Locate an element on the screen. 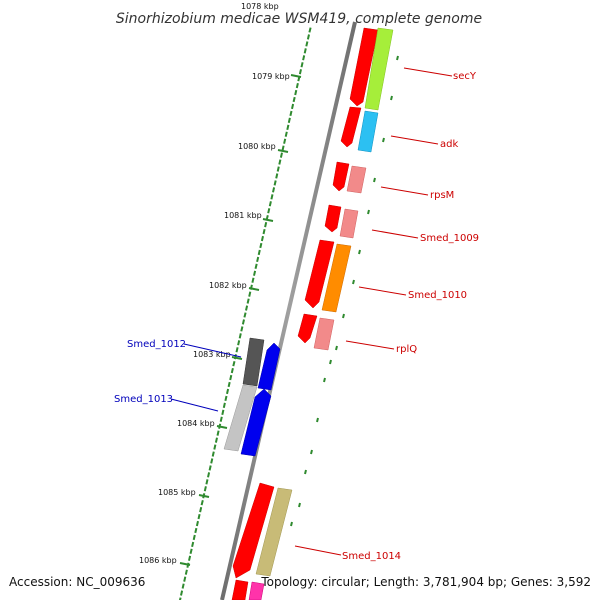 Image resolution: width=600 pixels, height=600 pixels. gene-label-rpsM: rpsM is located at coordinates (442, 195).